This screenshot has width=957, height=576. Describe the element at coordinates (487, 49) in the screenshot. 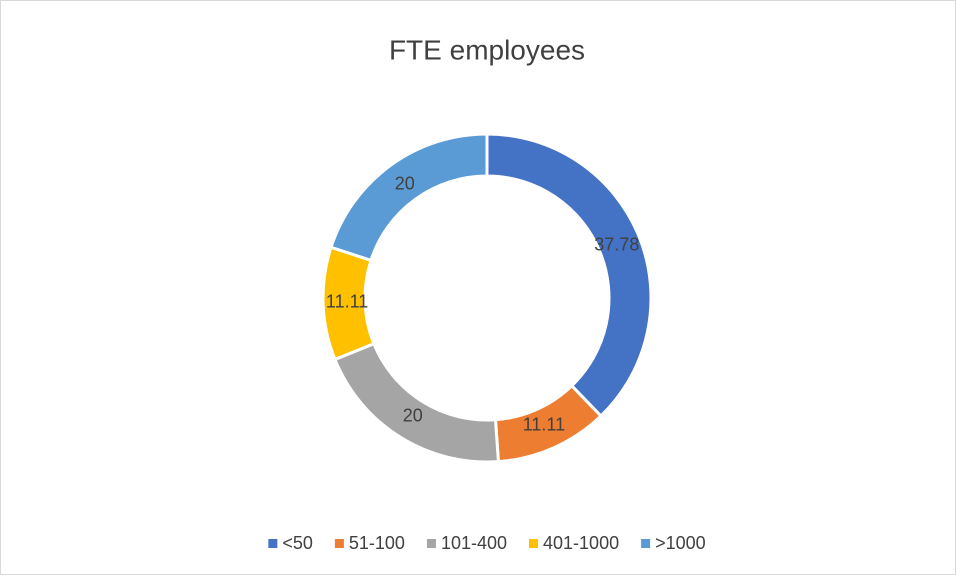

I see `chart-title: FTE employees` at that location.